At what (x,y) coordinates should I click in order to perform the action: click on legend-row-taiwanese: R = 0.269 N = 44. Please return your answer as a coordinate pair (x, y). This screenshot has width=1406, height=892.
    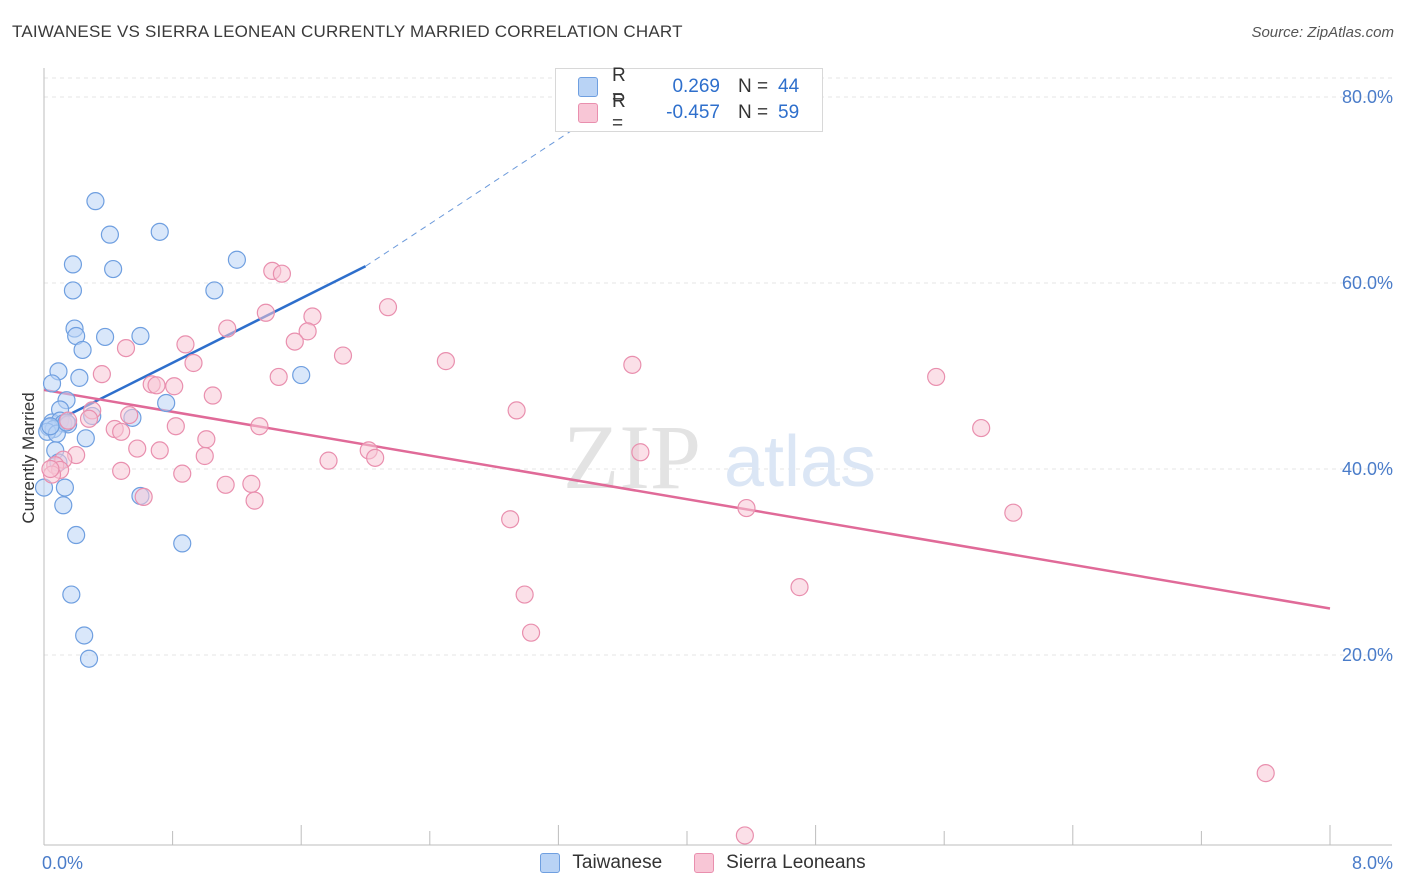
    Looking at the image, I should click on (689, 86).